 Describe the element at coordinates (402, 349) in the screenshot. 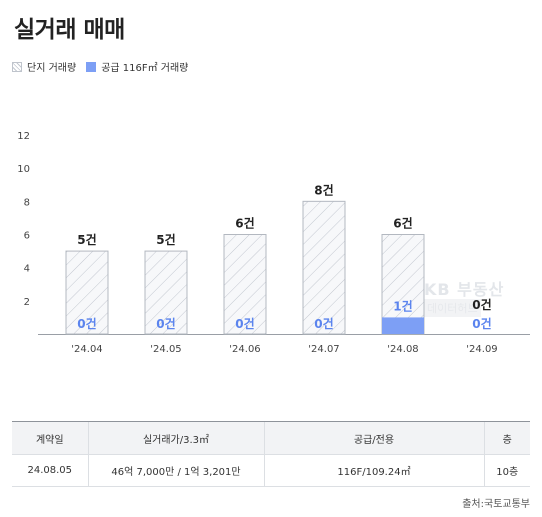

I see `x-tick-label: '24.08` at that location.